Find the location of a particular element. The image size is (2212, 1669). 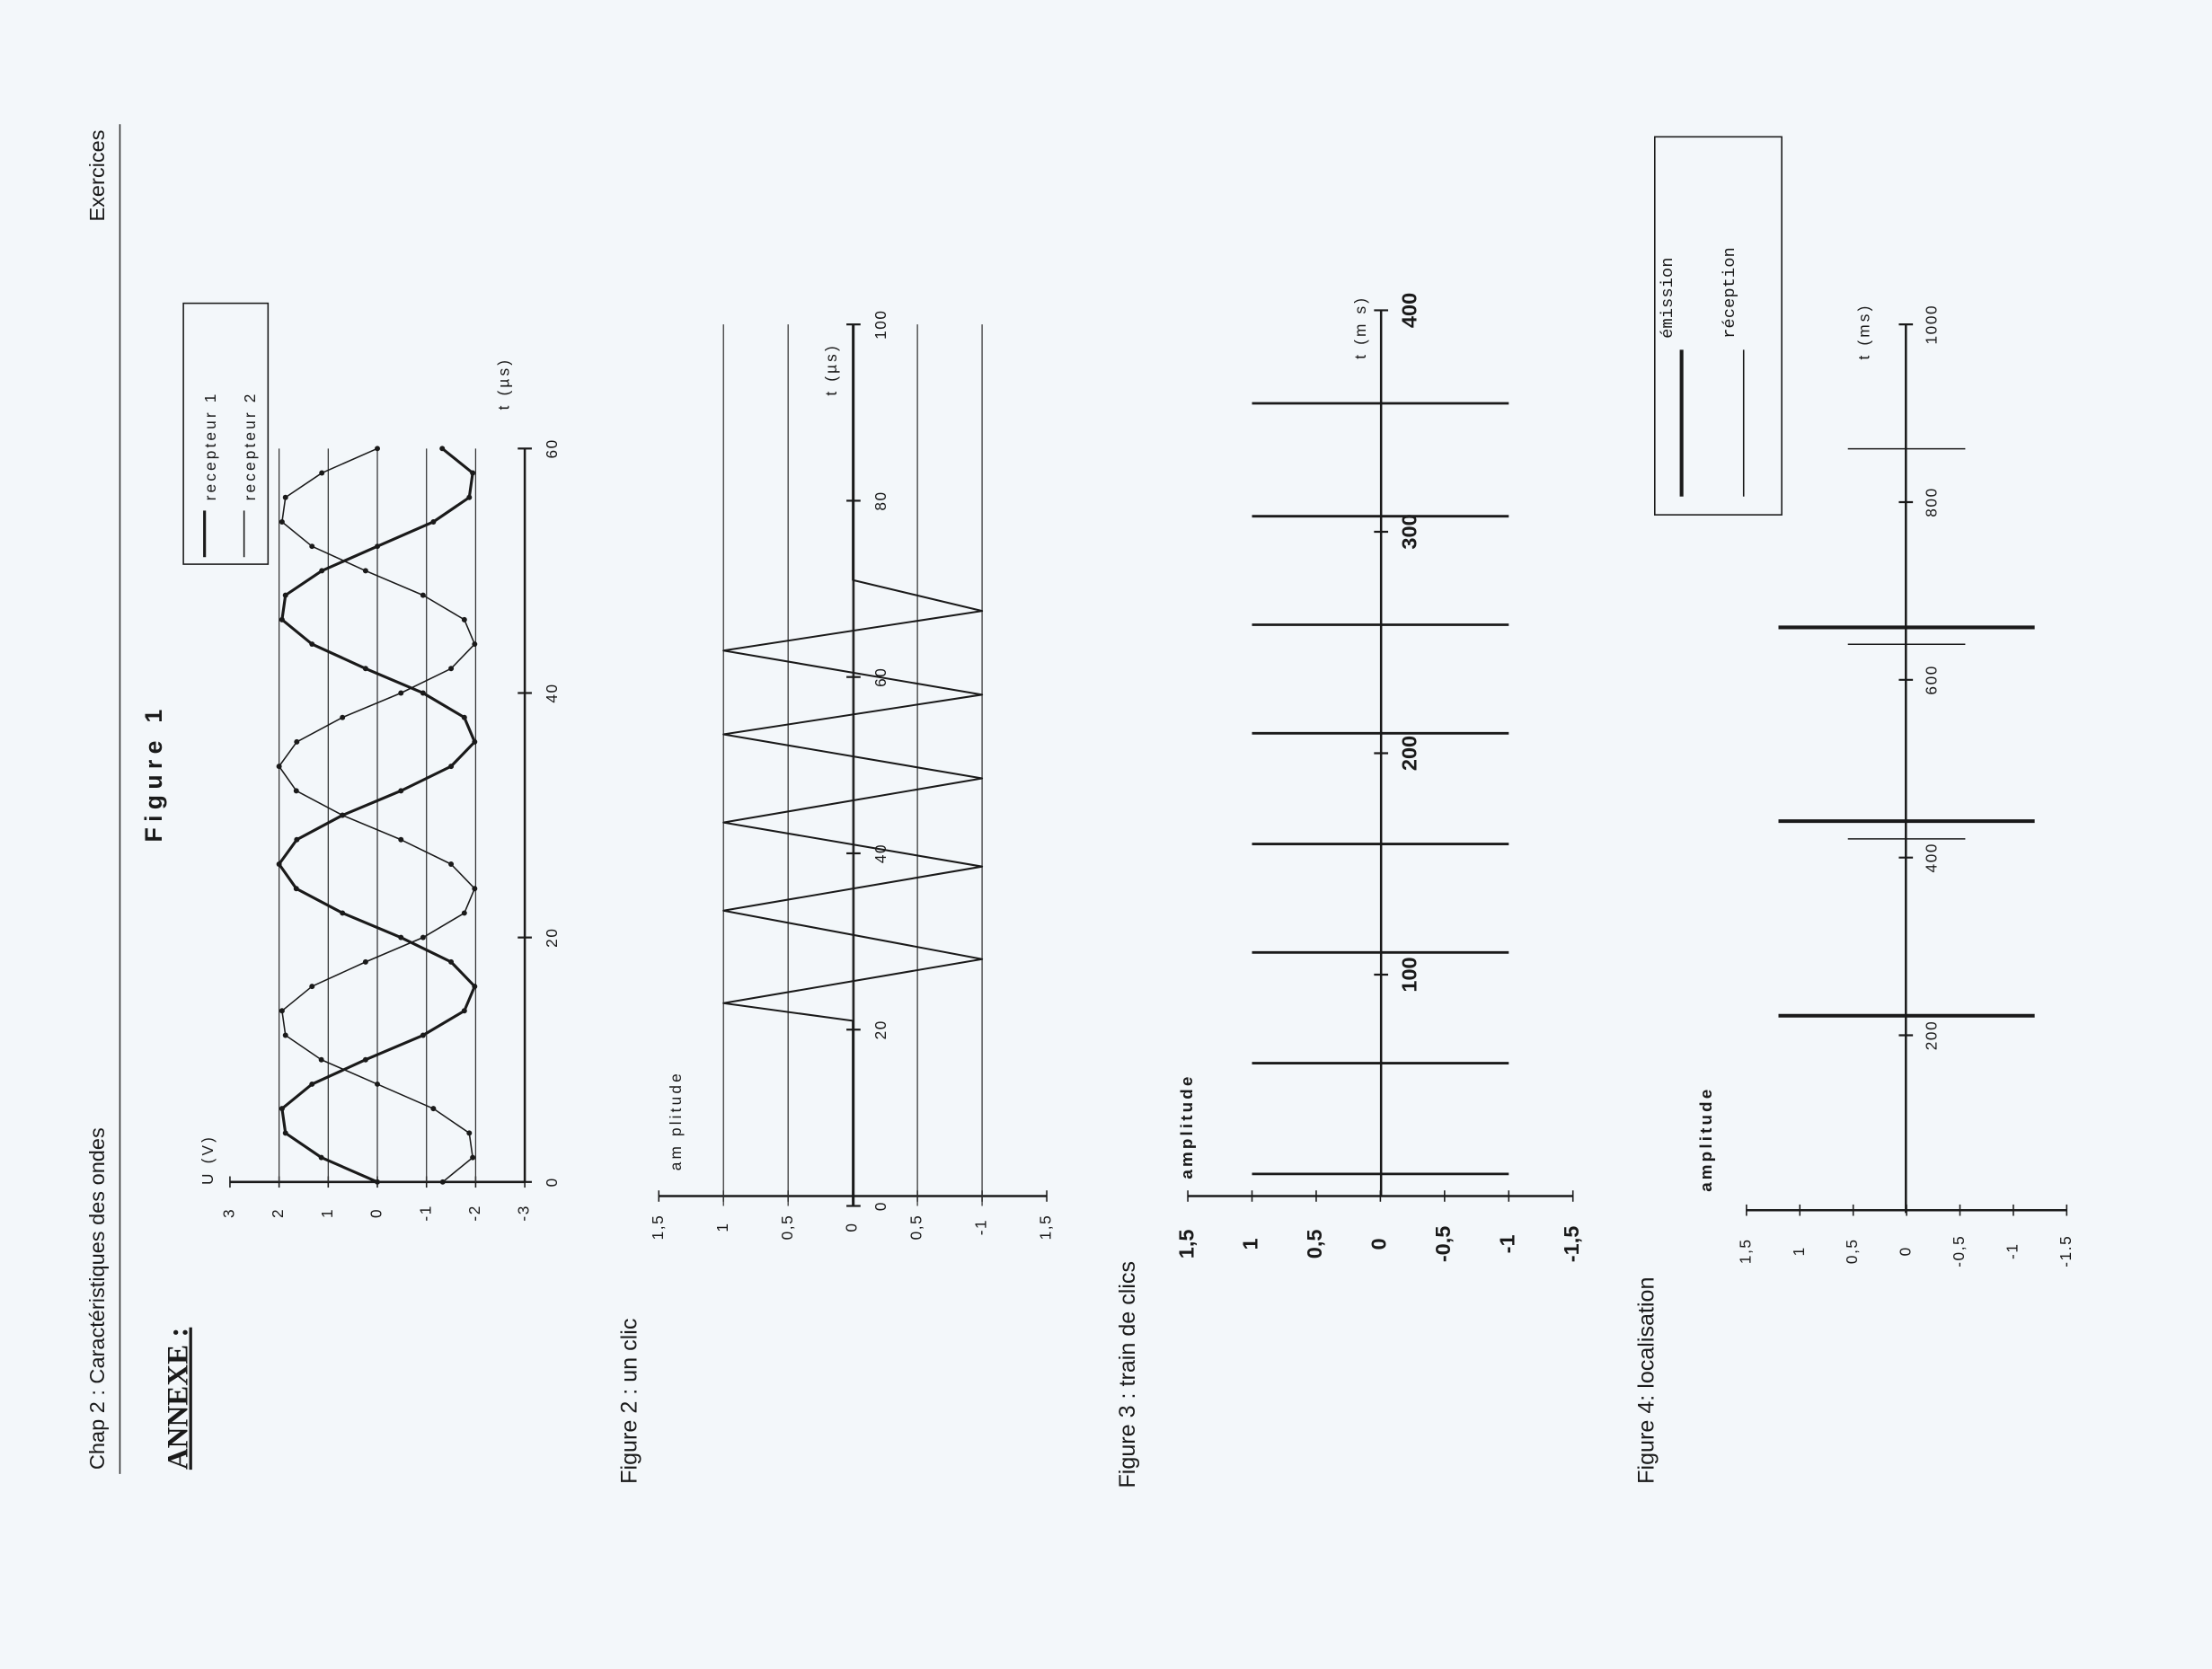

annex-heading: ANNEXE : is located at coordinates (179, 1399).